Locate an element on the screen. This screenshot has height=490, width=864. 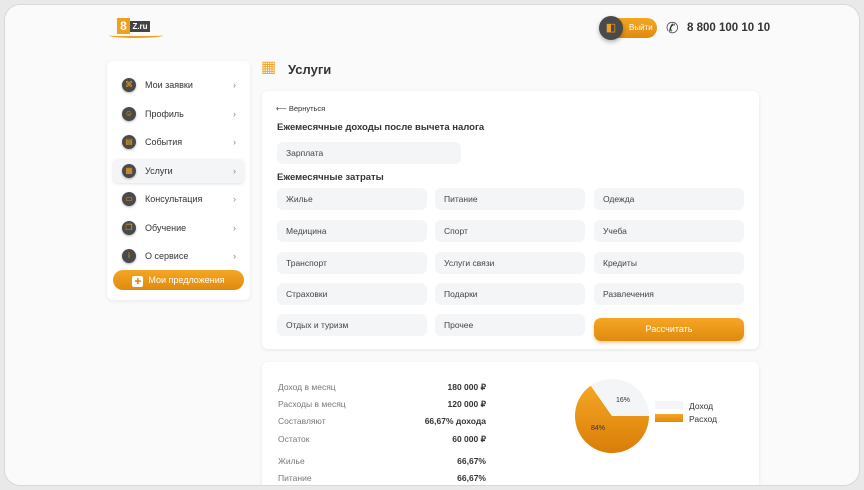
expense-field: Отдых и туризм is located at coordinates (352, 325).